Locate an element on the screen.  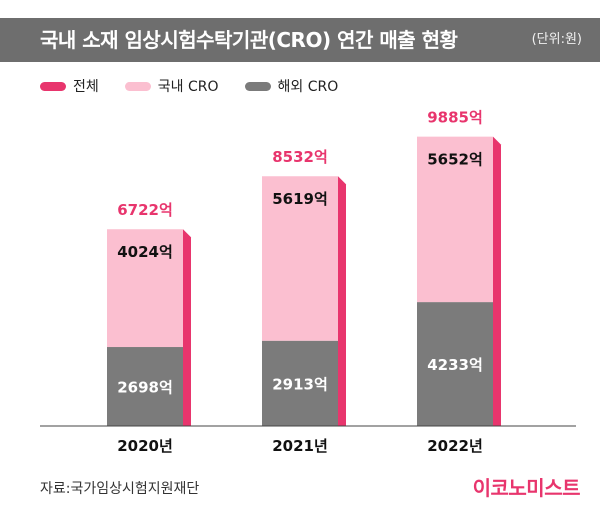
data-label-domestic-2: 5652억 is located at coordinates (455, 160).